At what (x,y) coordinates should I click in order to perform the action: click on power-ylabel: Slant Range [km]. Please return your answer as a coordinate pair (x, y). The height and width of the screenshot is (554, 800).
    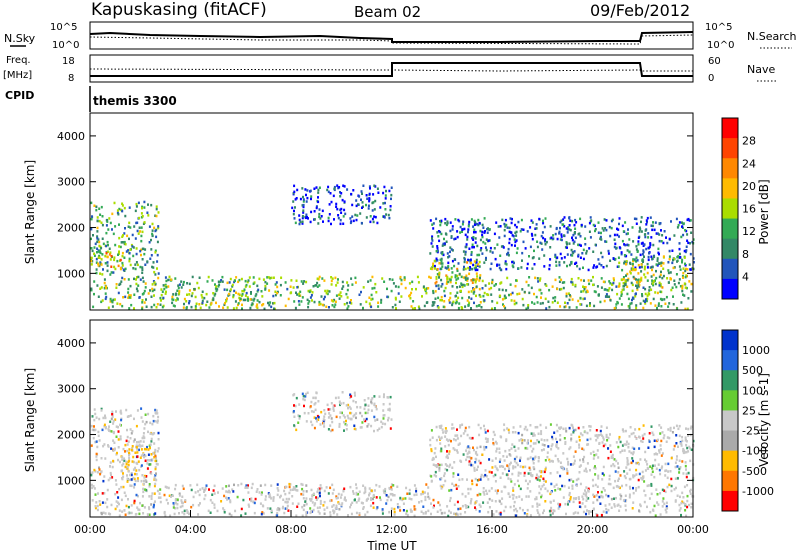
    Looking at the image, I should click on (30, 212).